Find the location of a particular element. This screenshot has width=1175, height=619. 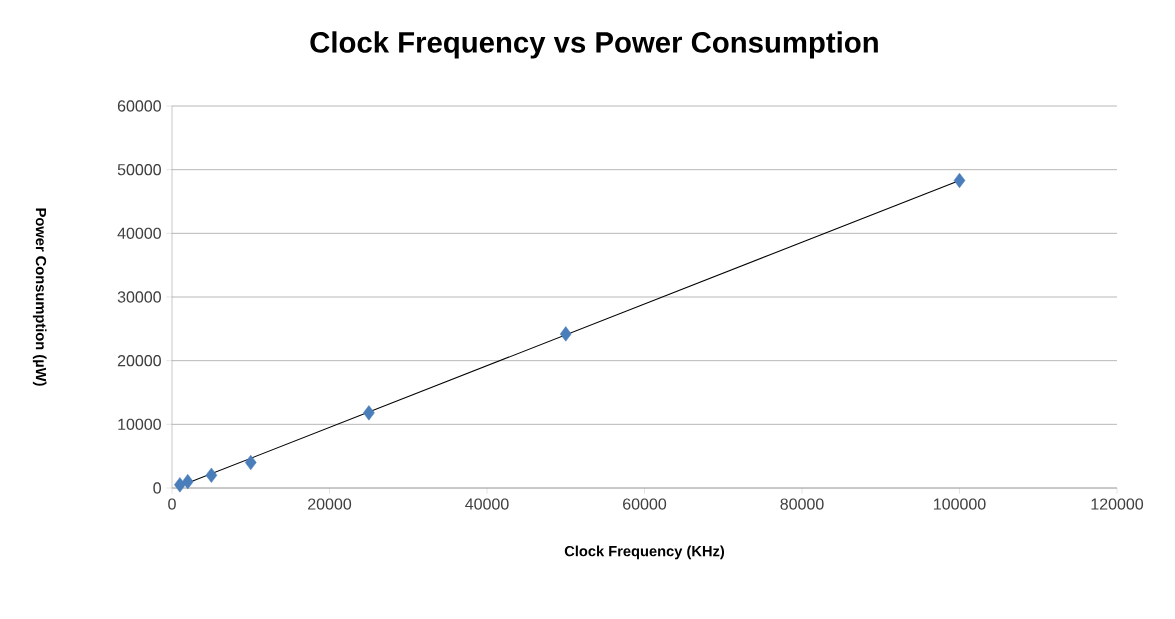

x-tick-label: 20000 is located at coordinates (330, 504).